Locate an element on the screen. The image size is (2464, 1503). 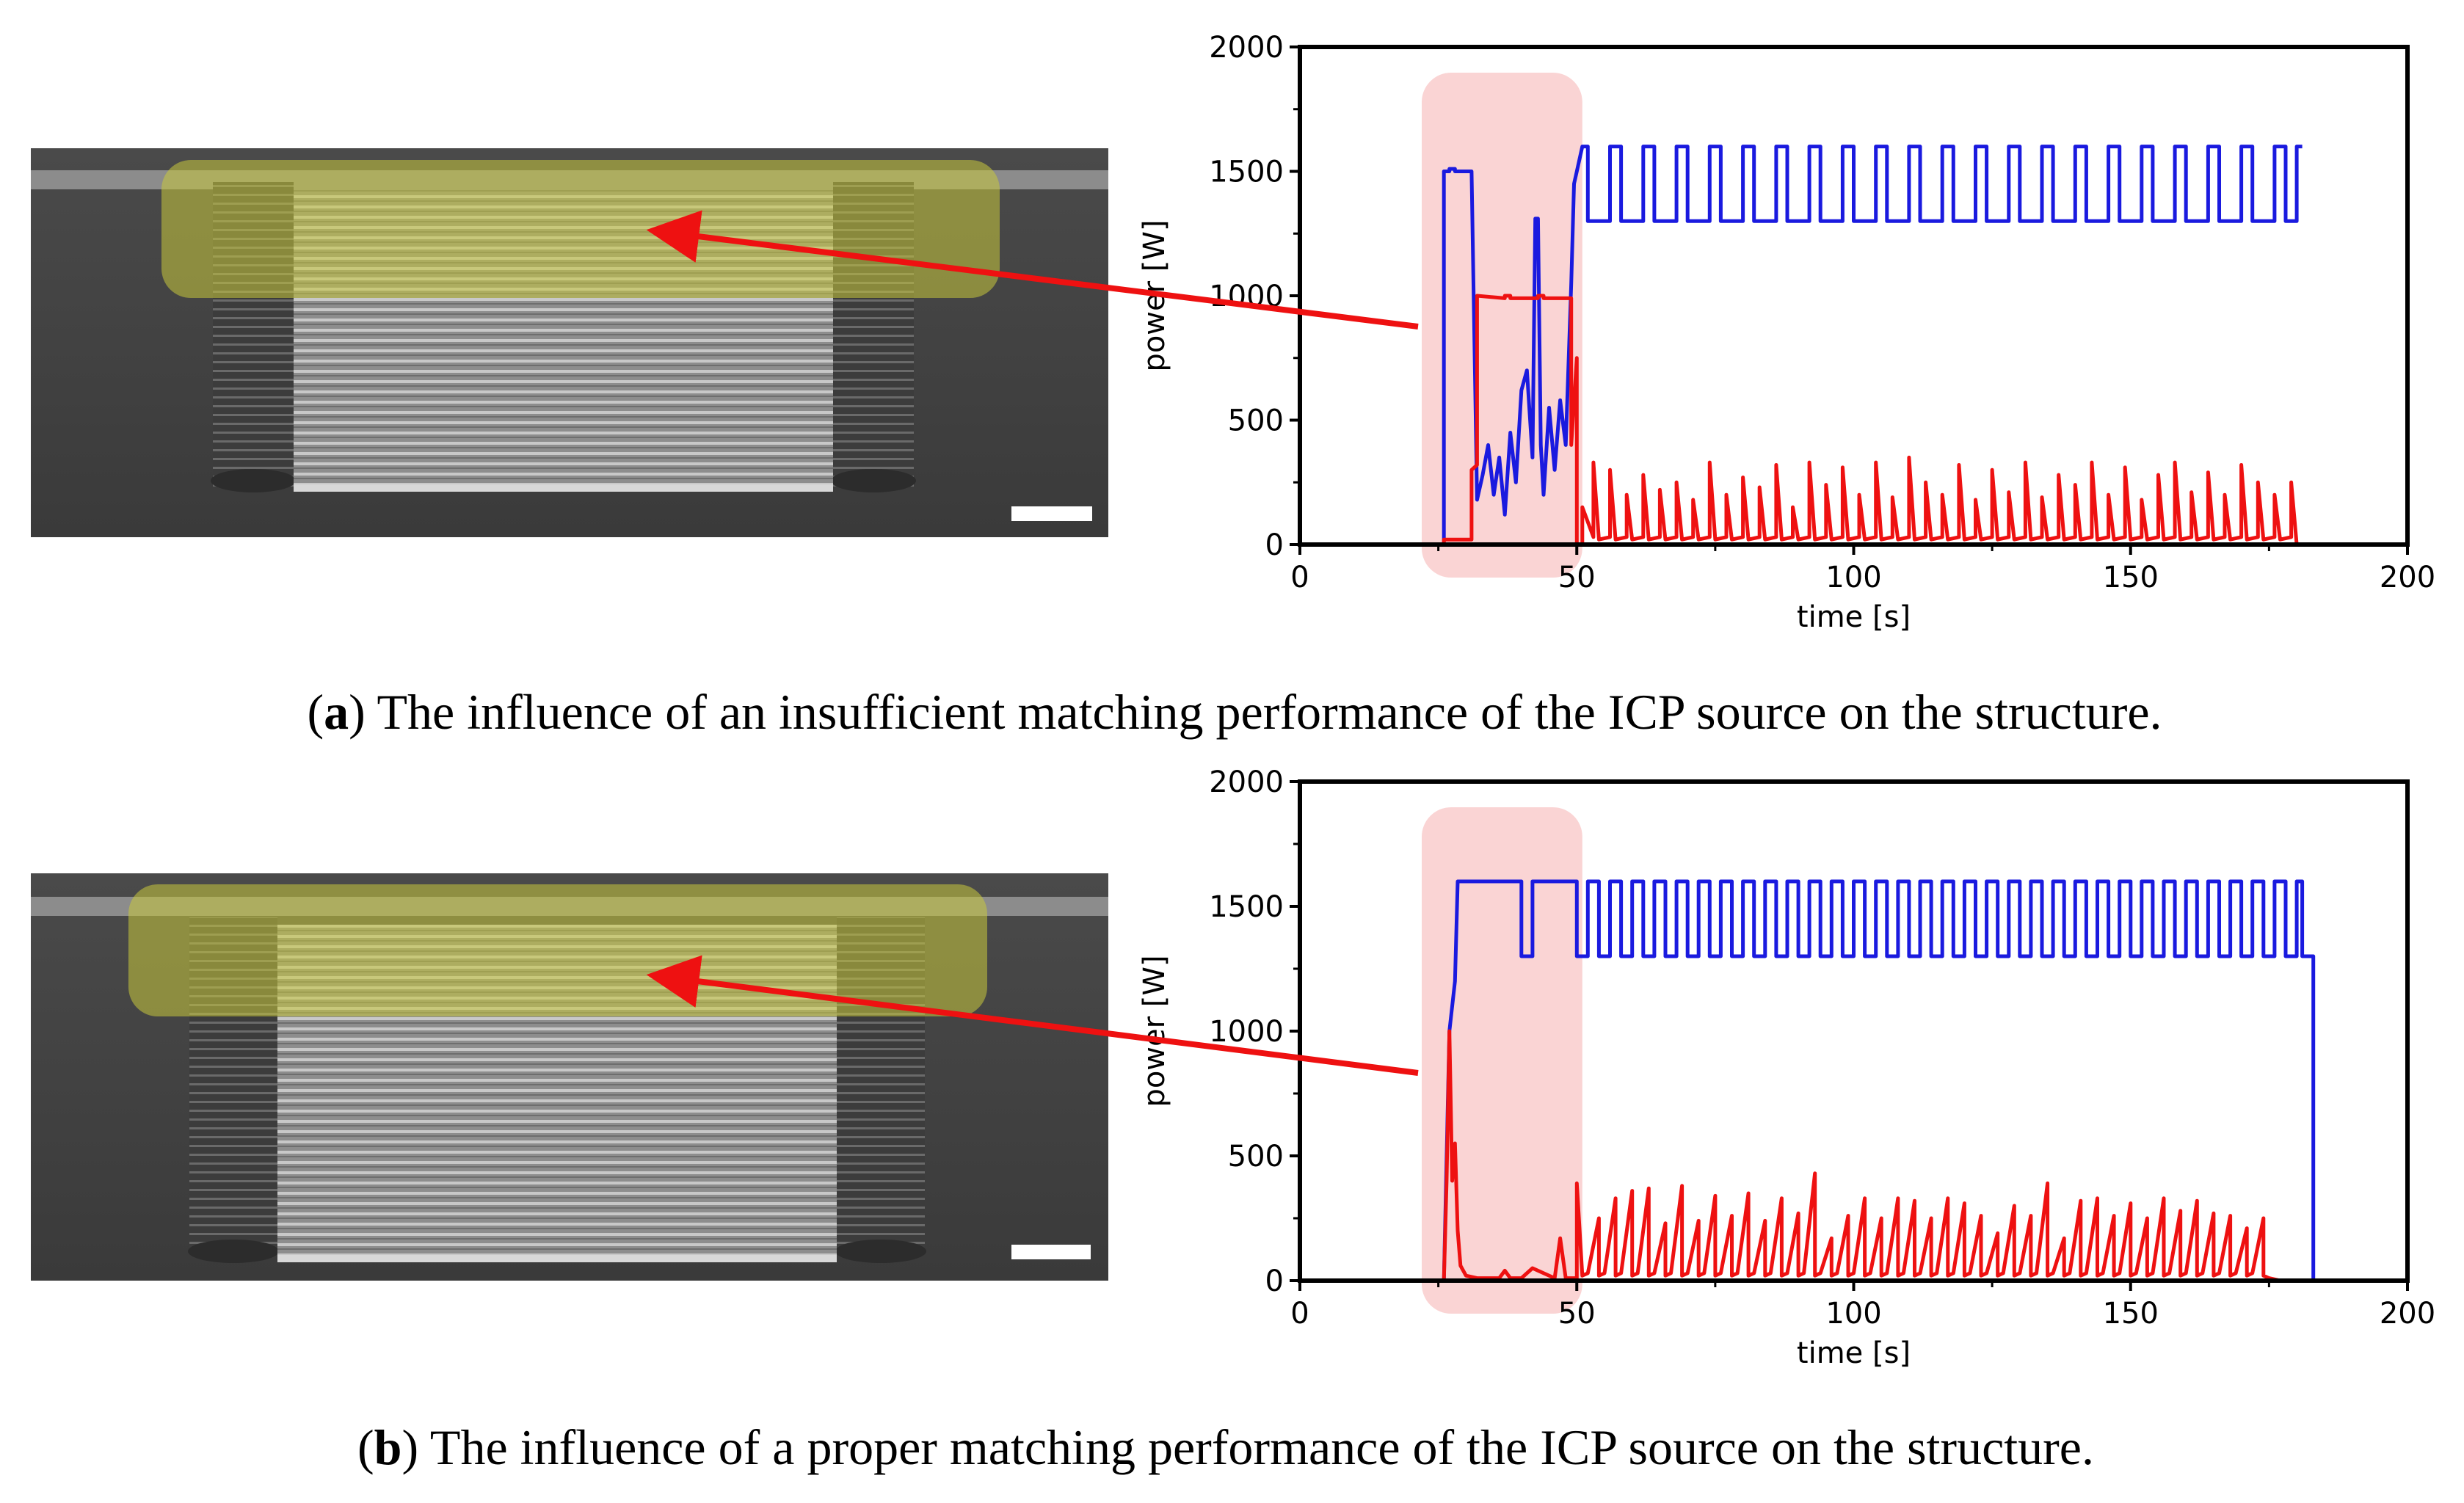
x-tick-label-a: 150 is located at coordinates (2131, 577).